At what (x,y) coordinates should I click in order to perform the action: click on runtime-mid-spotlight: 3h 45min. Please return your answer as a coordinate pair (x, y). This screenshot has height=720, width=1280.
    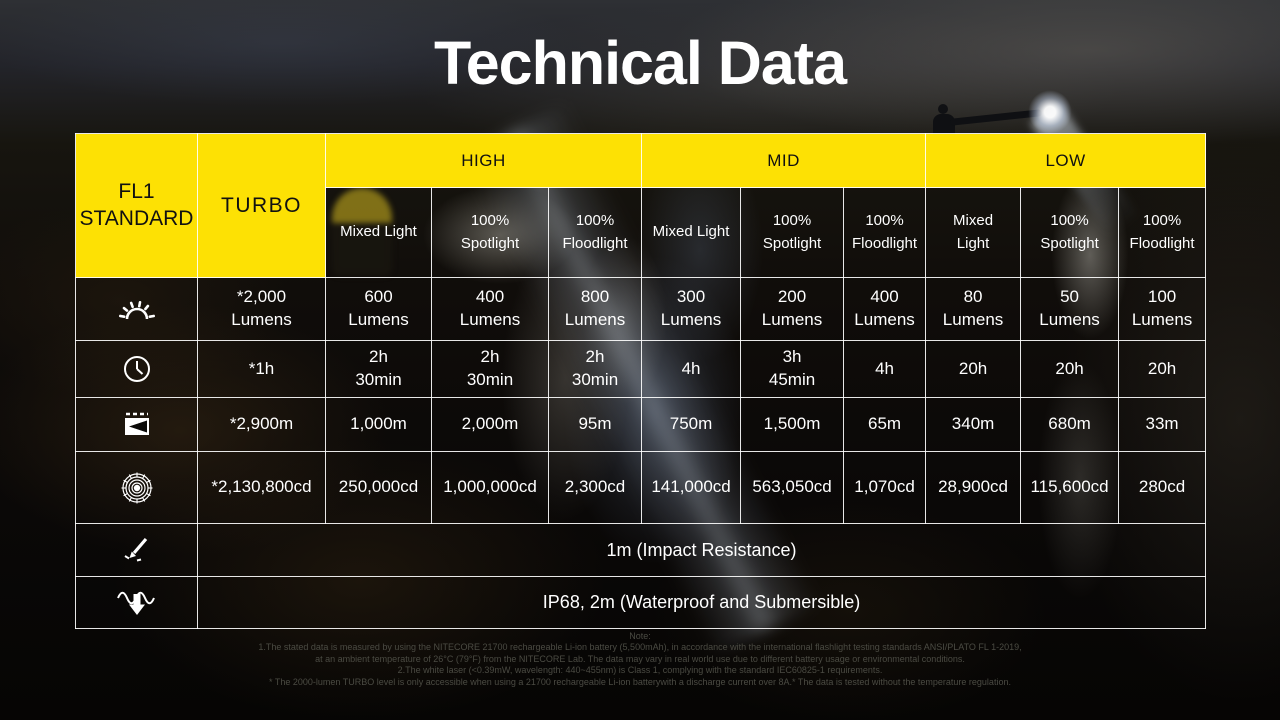
    Looking at the image, I should click on (792, 369).